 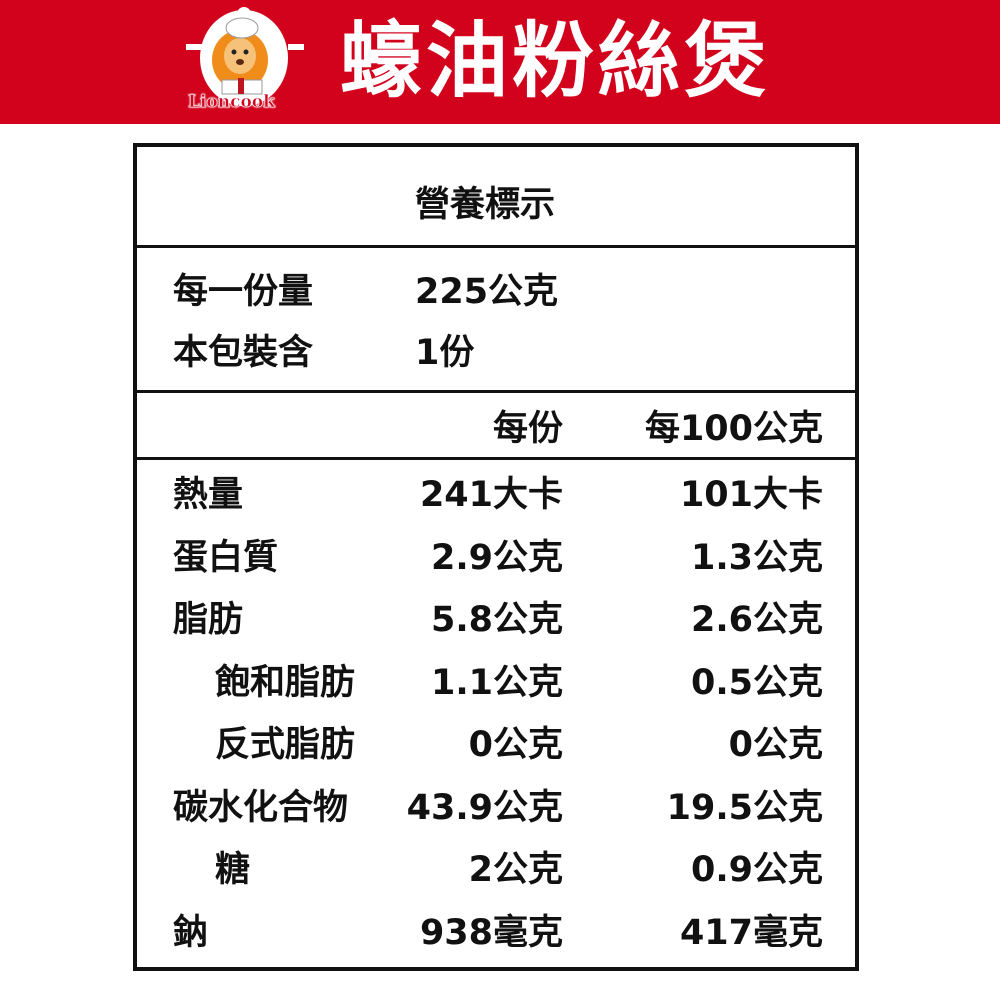 I want to click on nutrient-per-serving: 0公克, so click(x=515, y=745).